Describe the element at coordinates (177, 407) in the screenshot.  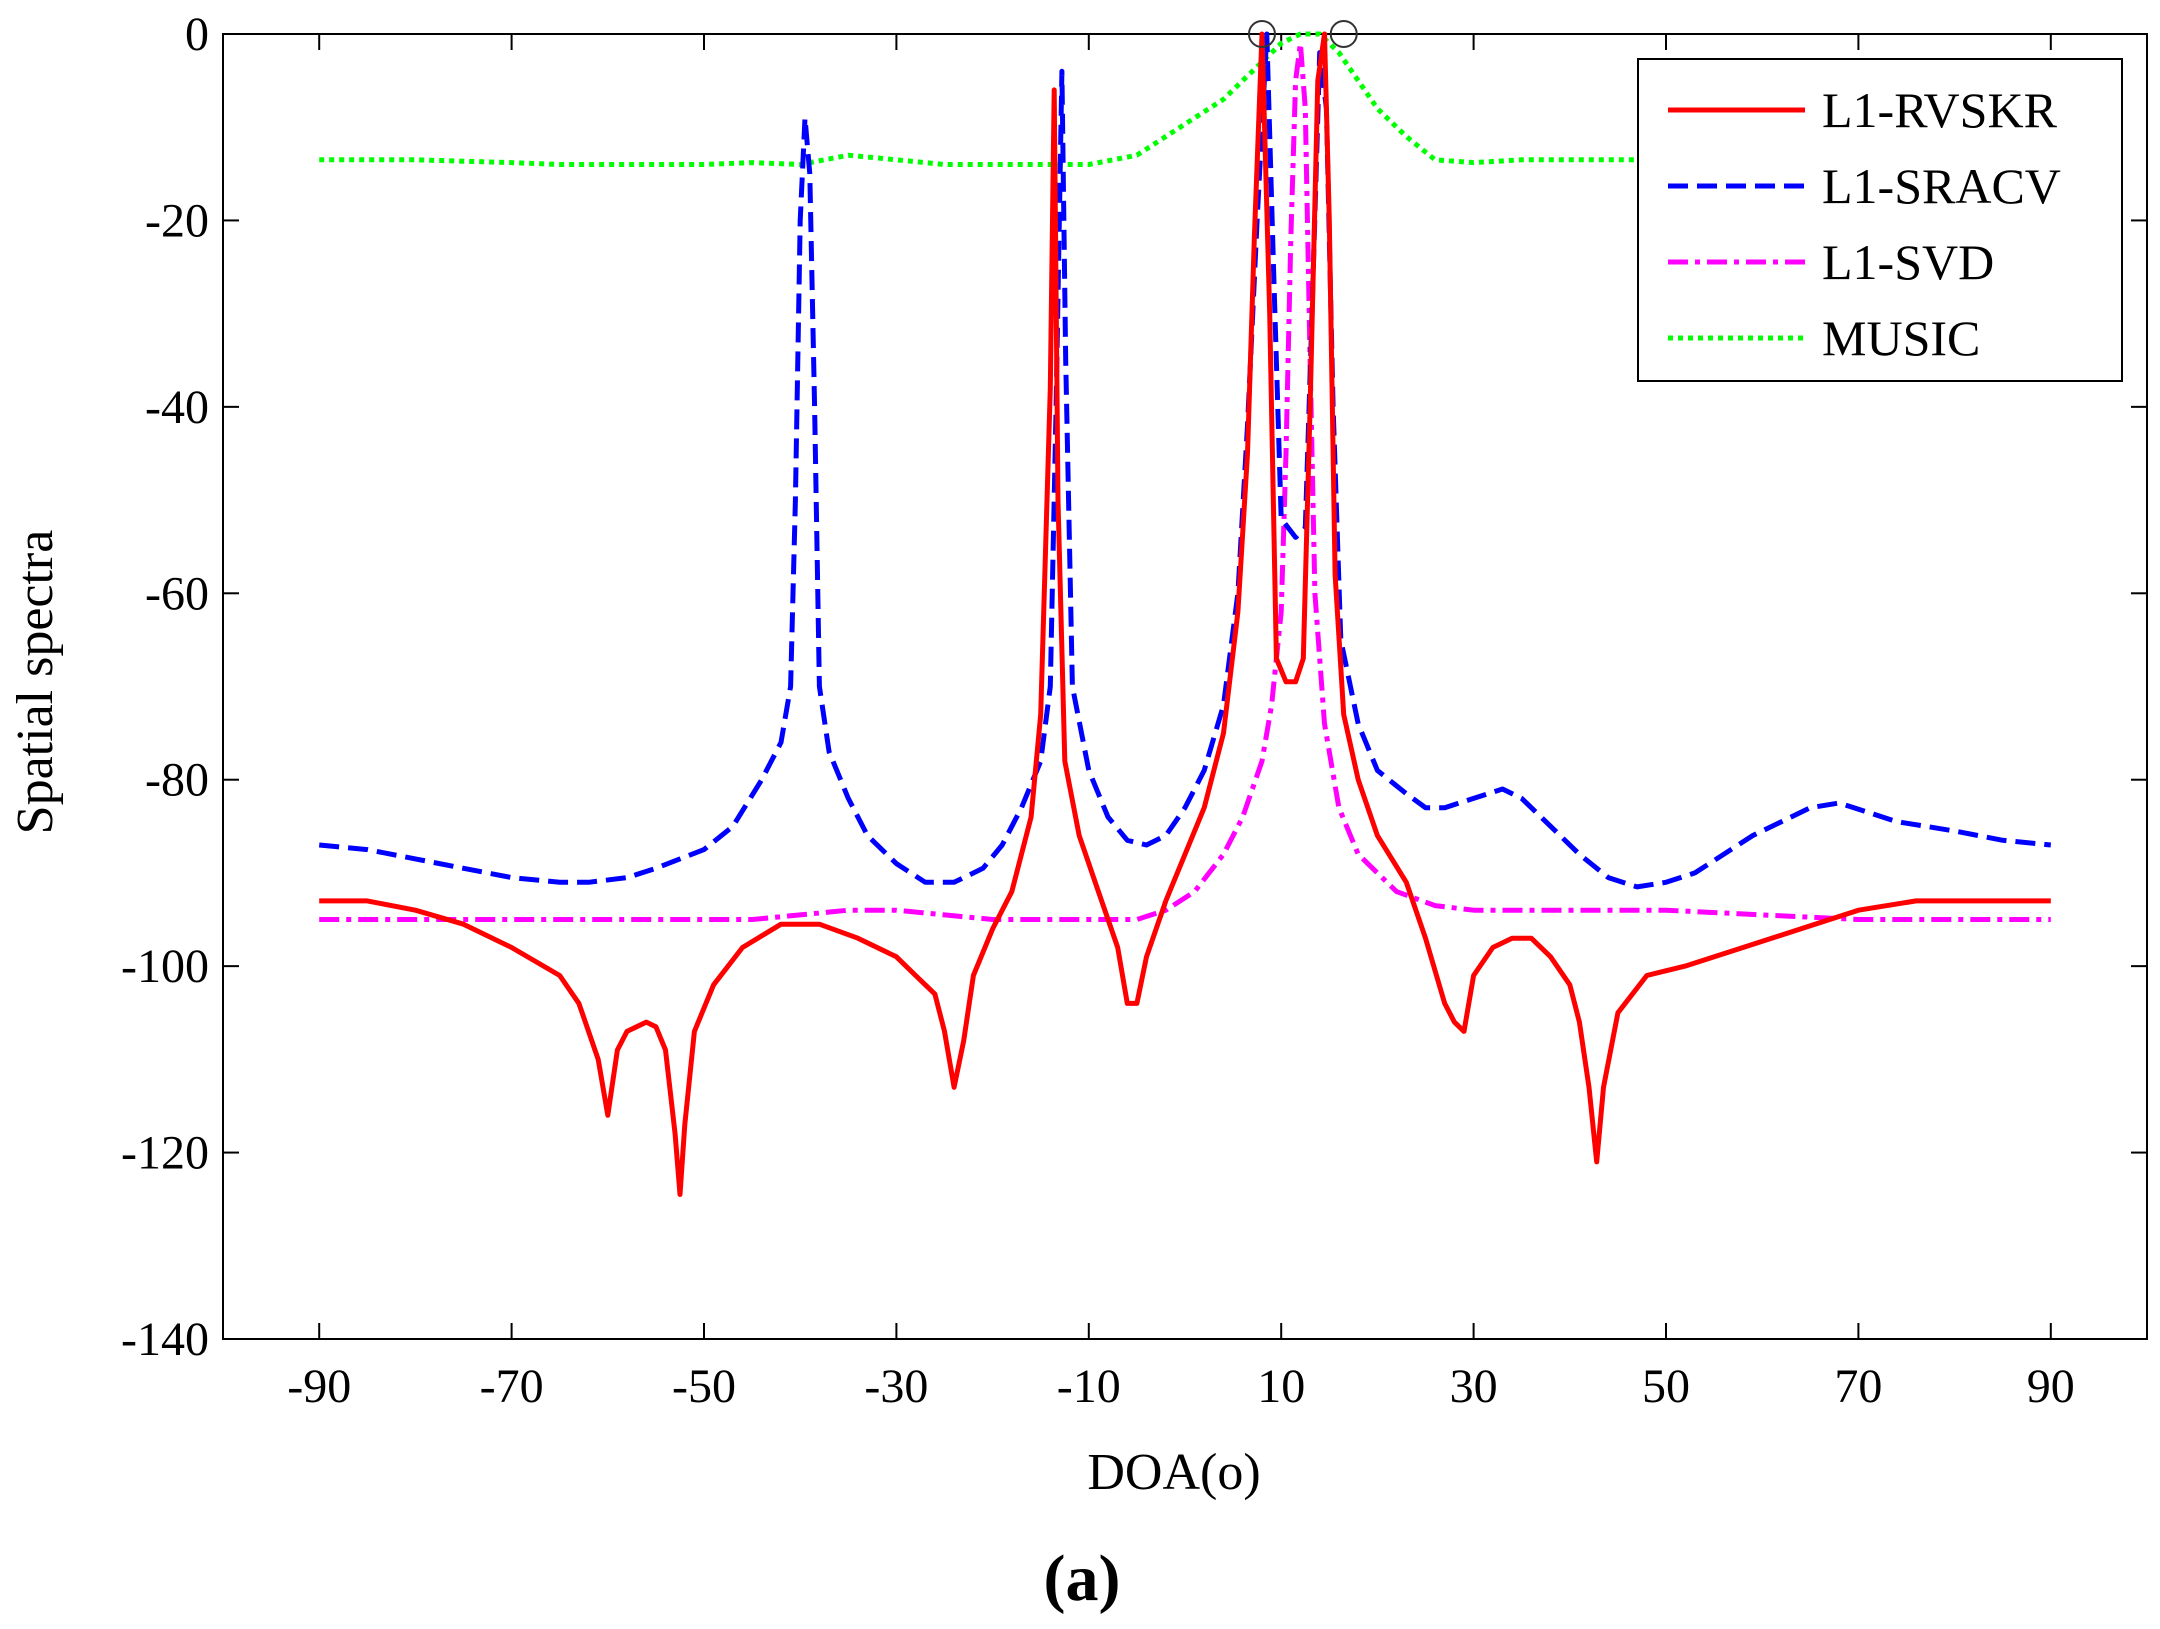
I see `y-tick-label: -40` at that location.